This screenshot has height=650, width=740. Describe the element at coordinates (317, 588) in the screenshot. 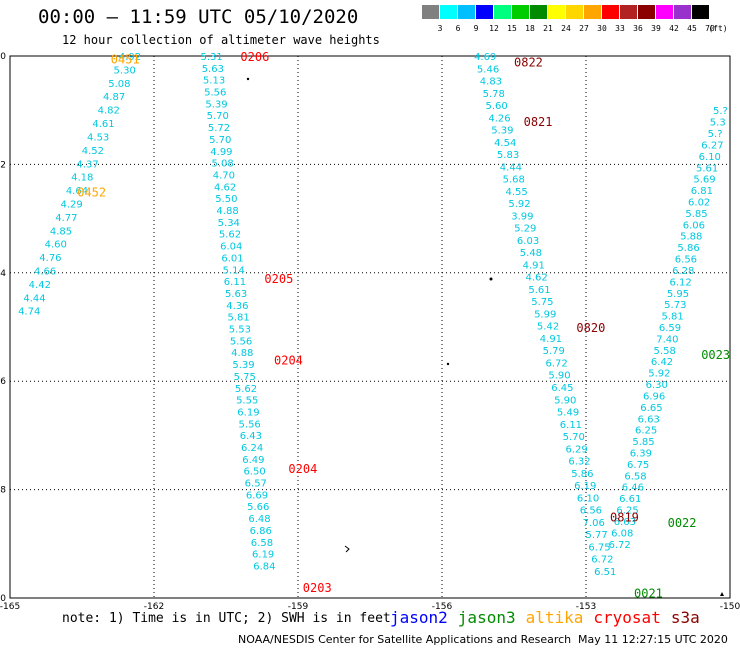

I see `pass-time-label: 0203` at that location.